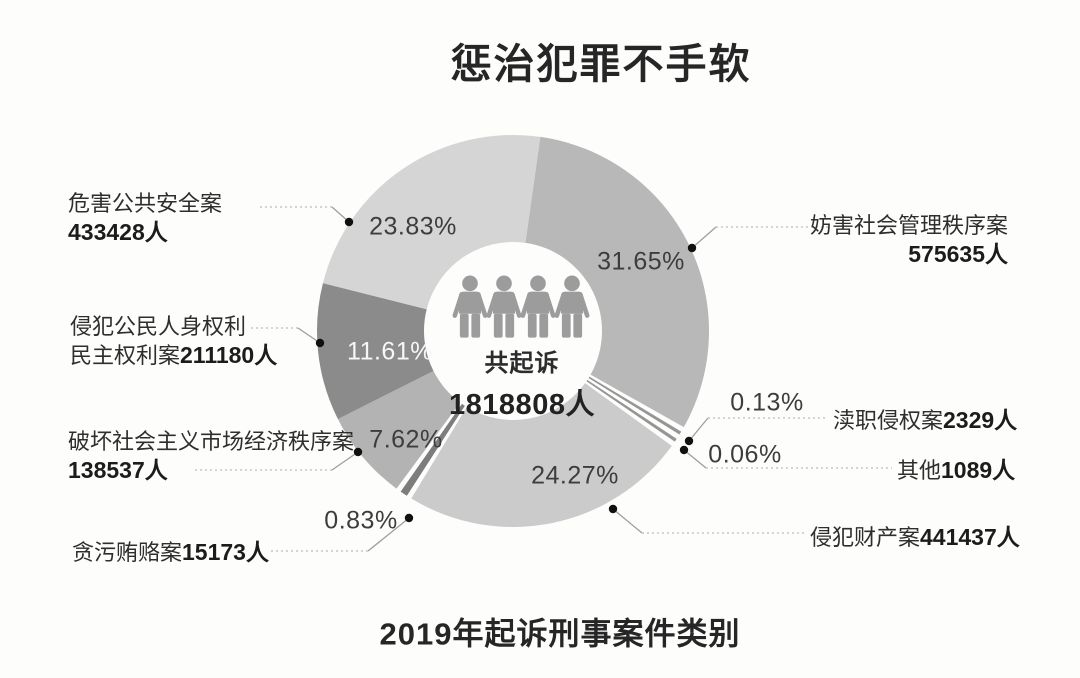 The height and width of the screenshot is (678, 1080). What do you see at coordinates (522, 405) in the screenshot?
I see `center-total: 1818808人` at bounding box center [522, 405].